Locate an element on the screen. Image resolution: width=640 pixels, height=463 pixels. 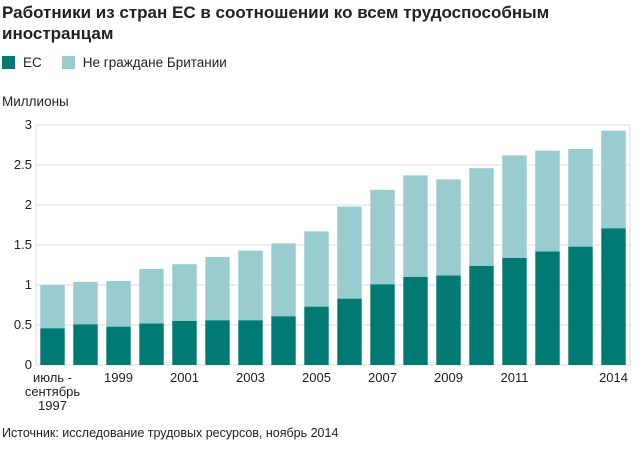
x-tick-label-line: 1999 is located at coordinates (118, 377).